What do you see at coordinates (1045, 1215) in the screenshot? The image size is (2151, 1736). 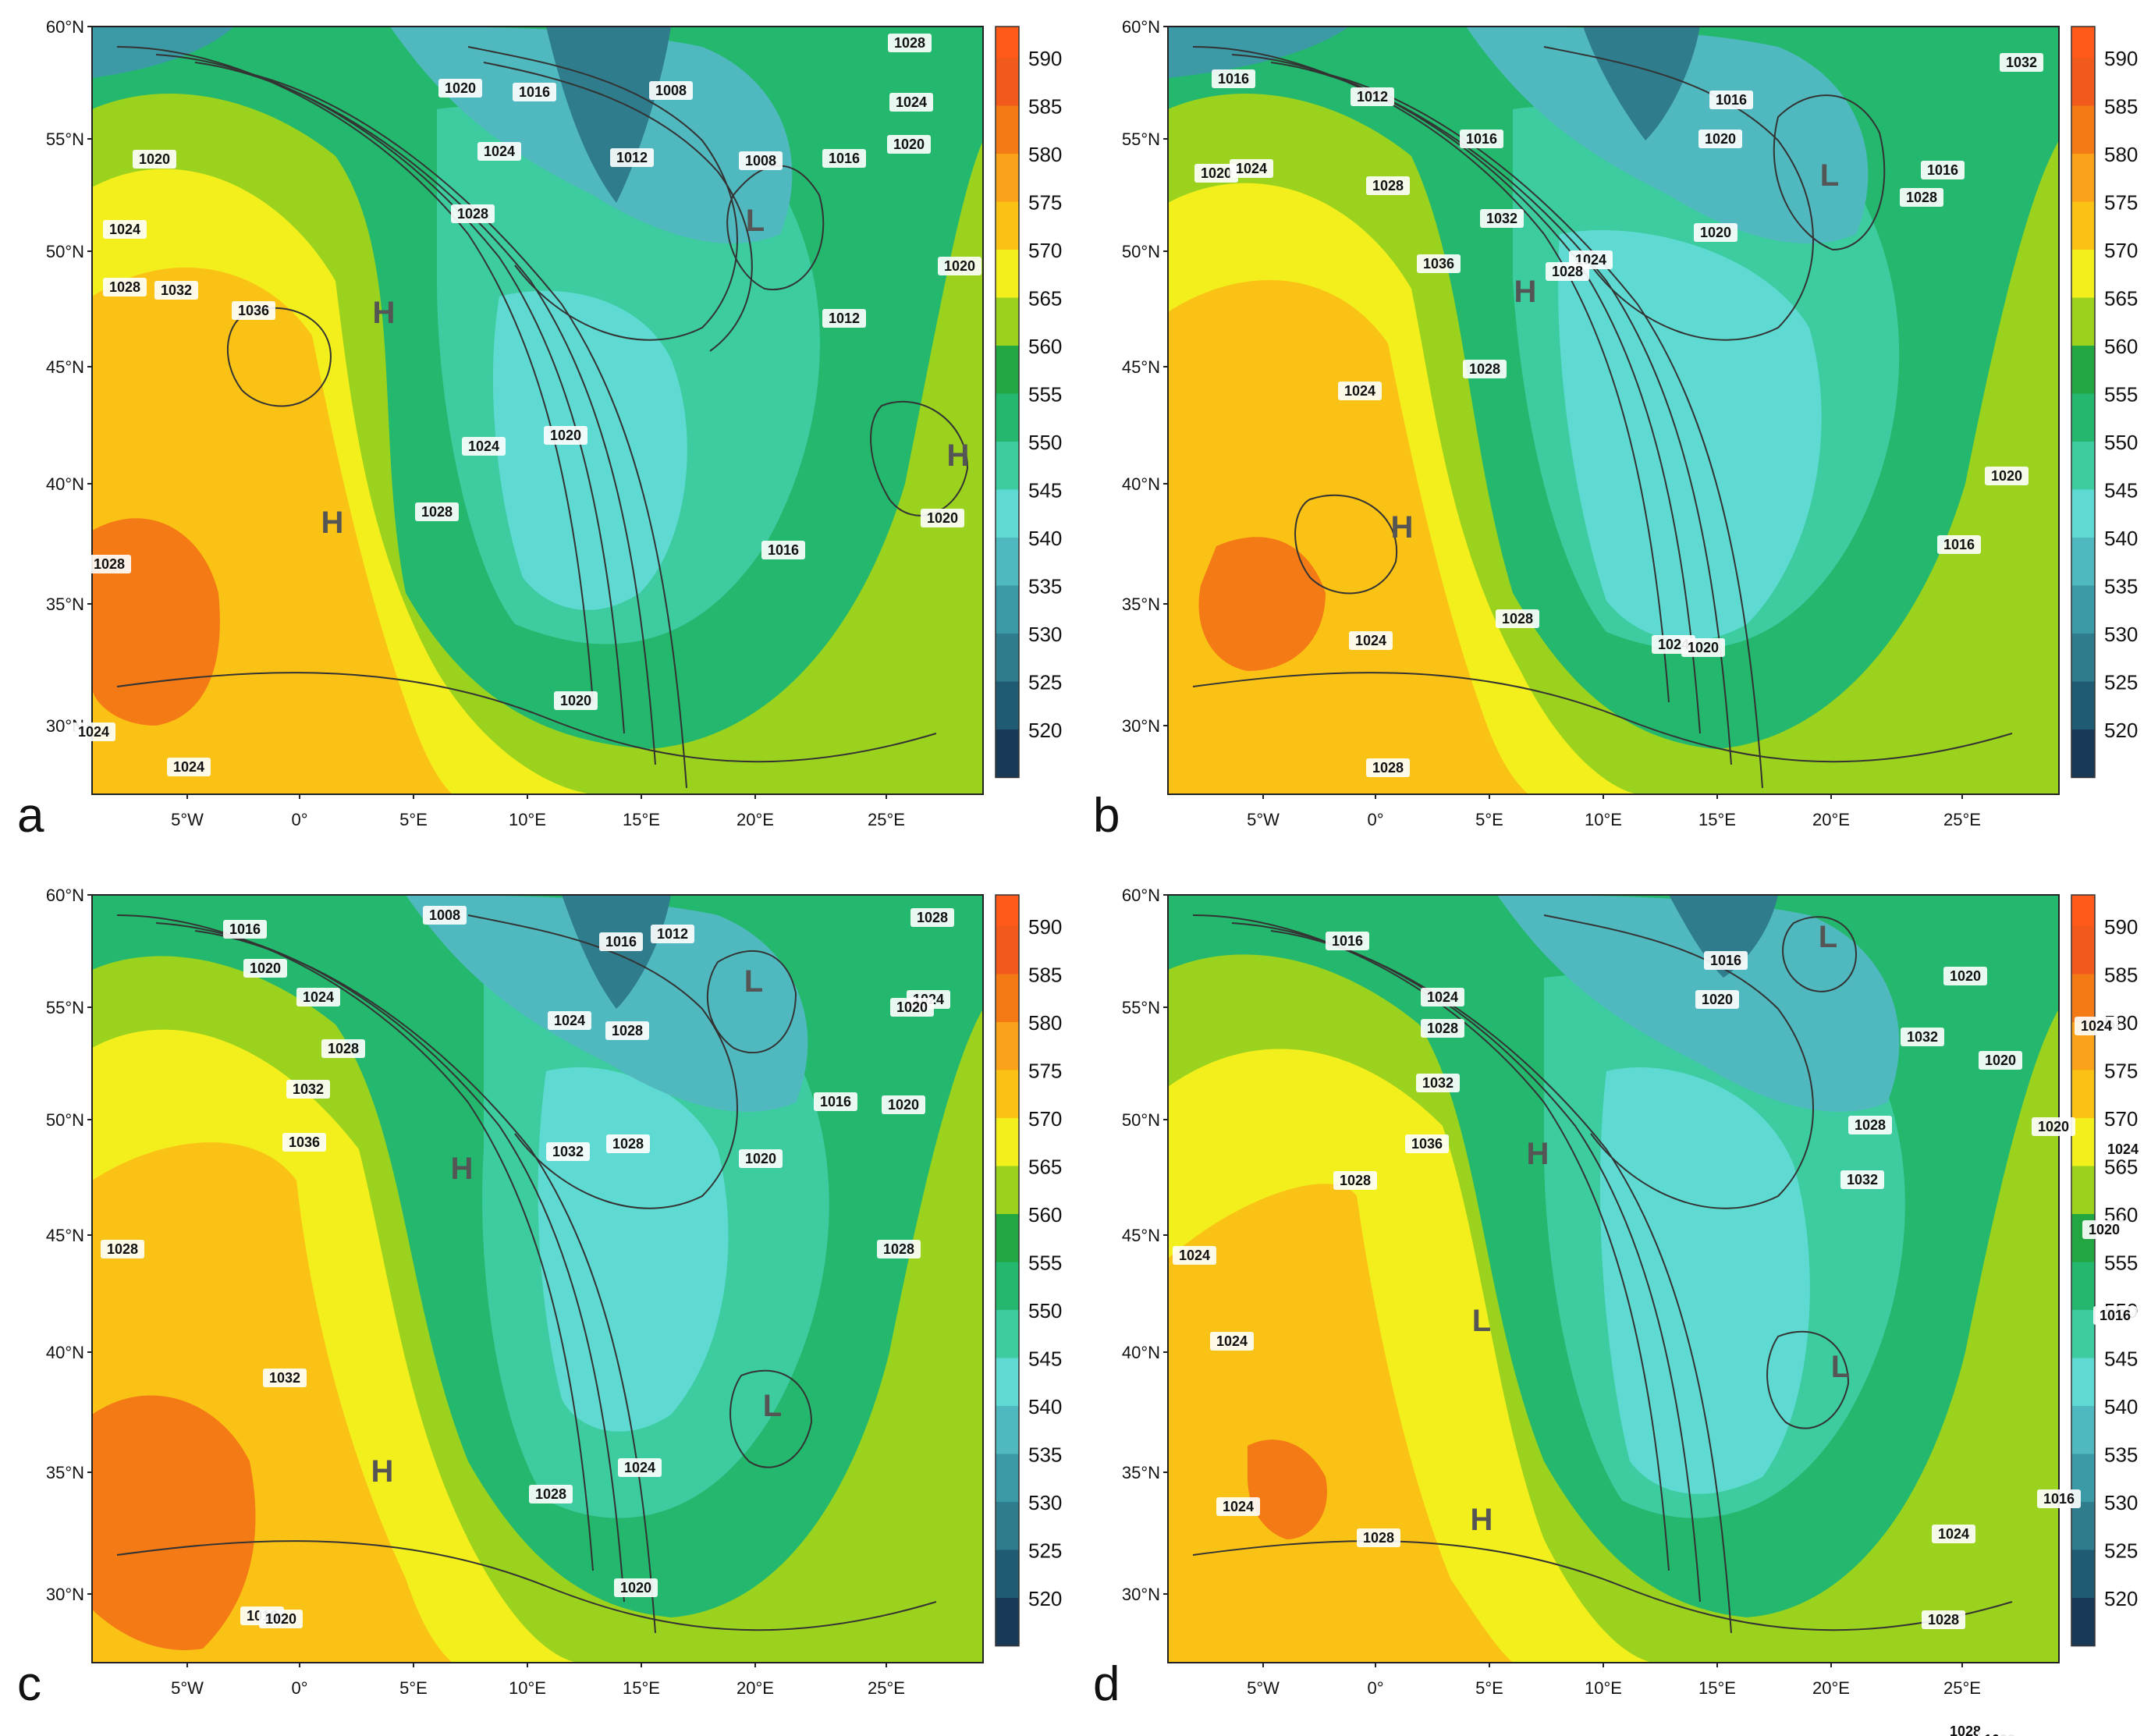 I see `colorbar-label: 560` at bounding box center [1045, 1215].